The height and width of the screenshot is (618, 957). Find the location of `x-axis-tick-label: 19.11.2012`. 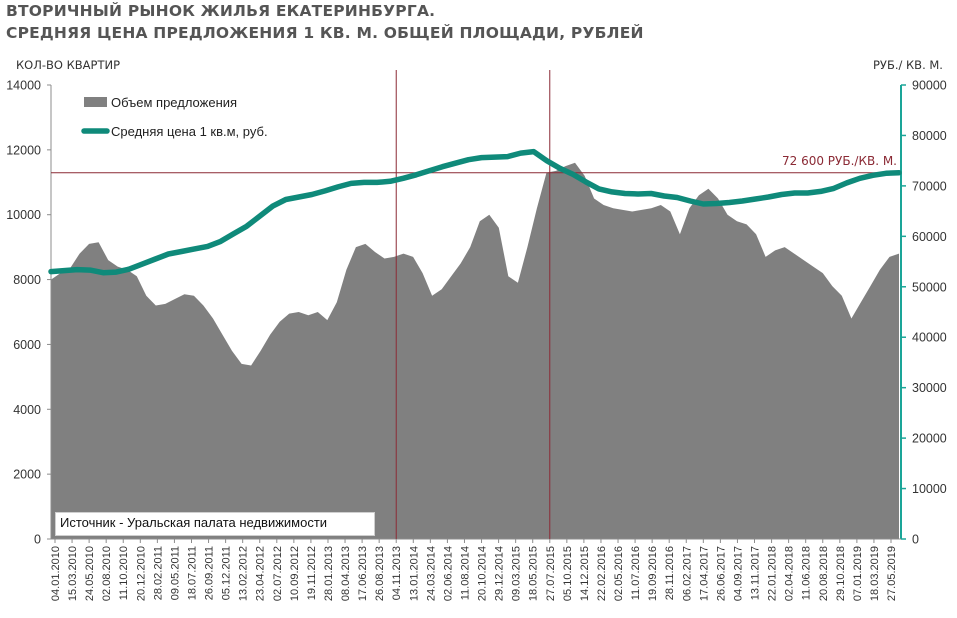

x-axis-tick-label: 19.11.2012 is located at coordinates (312, 573).